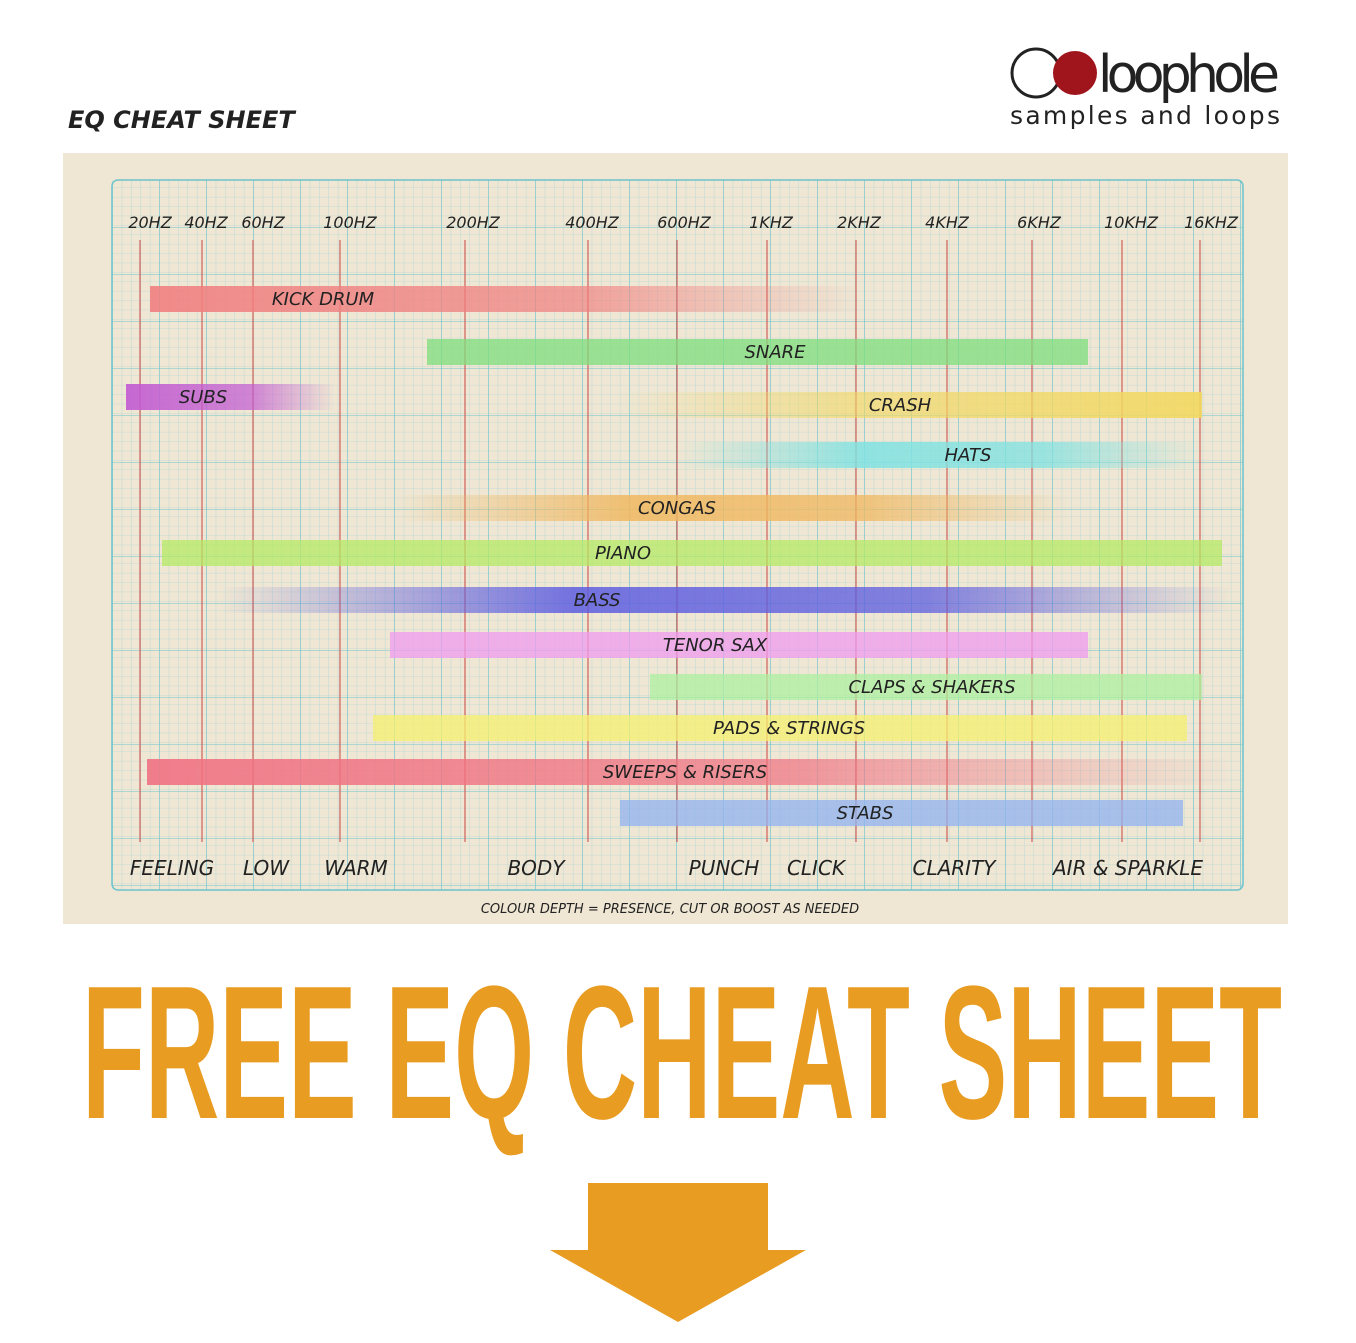  What do you see at coordinates (1145, 115) in the screenshot?
I see `logo-tagline: samples and loops` at bounding box center [1145, 115].